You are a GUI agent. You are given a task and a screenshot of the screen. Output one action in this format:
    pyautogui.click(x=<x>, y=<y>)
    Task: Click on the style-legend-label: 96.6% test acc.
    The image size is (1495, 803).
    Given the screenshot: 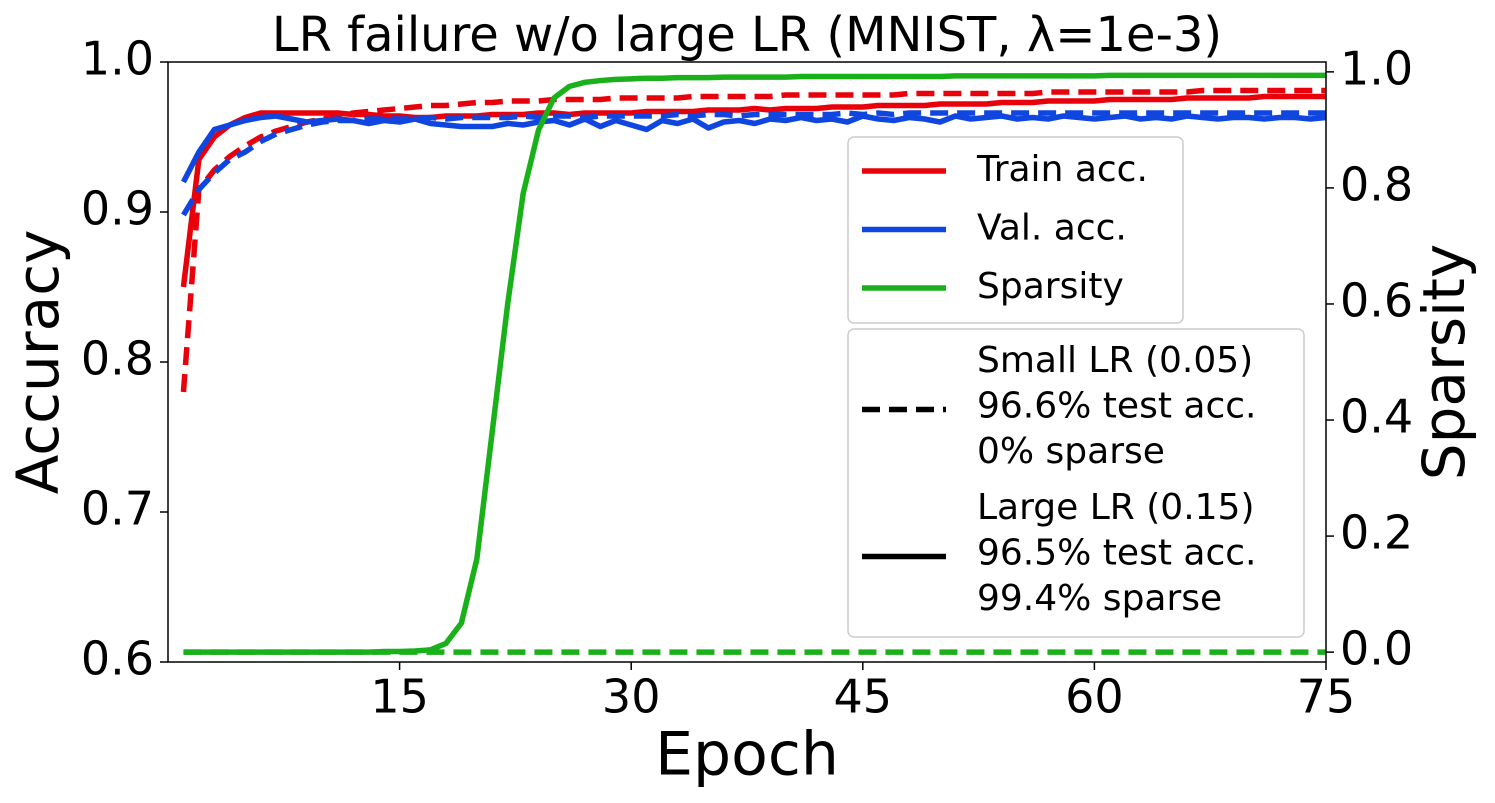 What is the action you would take?
    pyautogui.click(x=1116, y=406)
    